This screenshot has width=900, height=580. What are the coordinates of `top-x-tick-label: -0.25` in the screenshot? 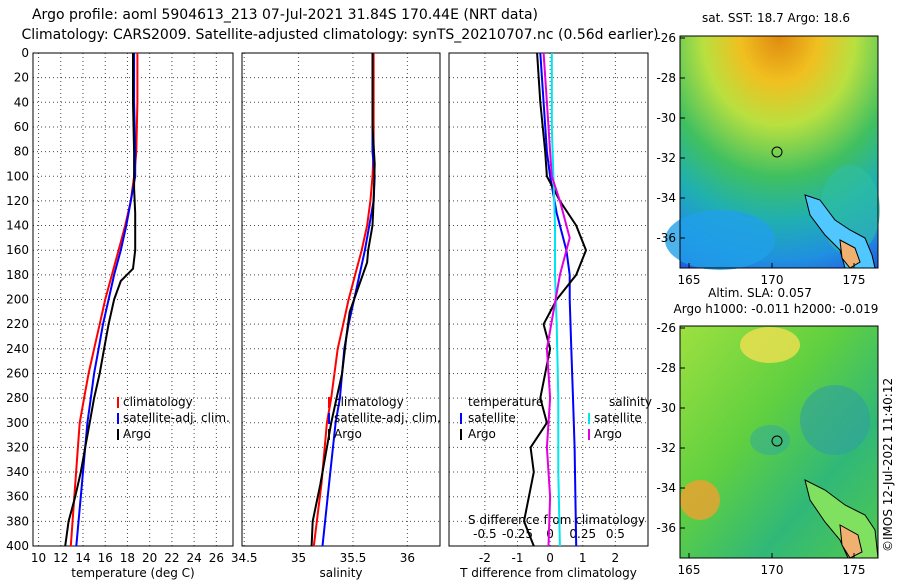 It's located at (517, 534).